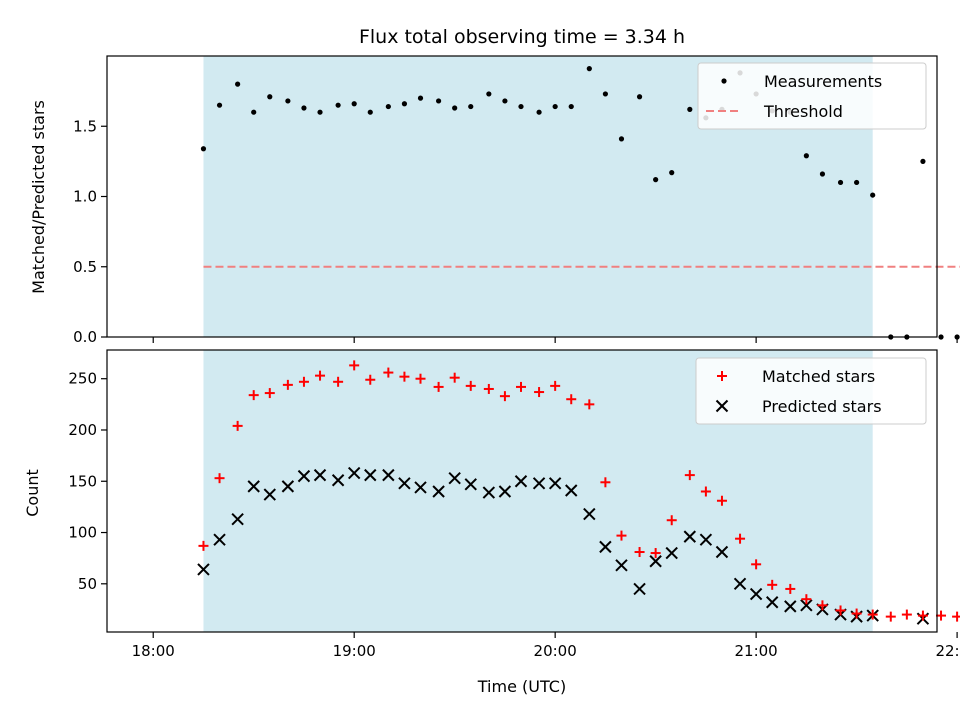 This screenshot has width=960, height=720. What do you see at coordinates (85, 197) in the screenshot?
I see `top-y-tick-label: 1.0` at bounding box center [85, 197].